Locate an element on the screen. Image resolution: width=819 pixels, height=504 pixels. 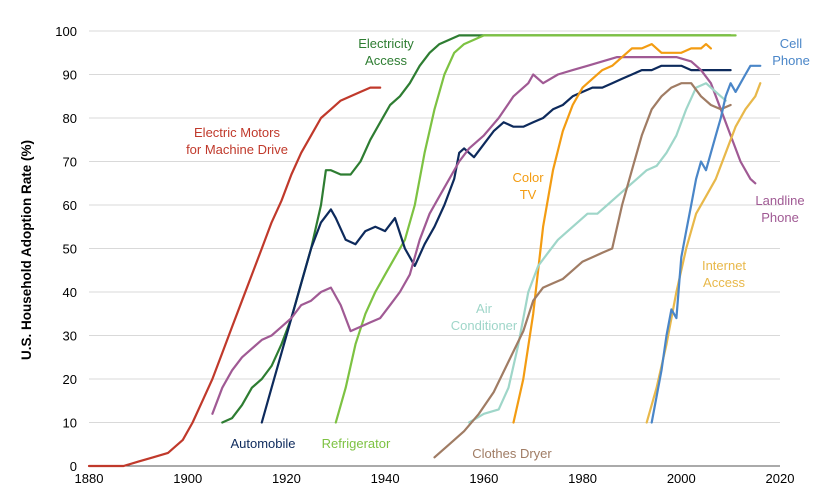
series-label-line: Color is located at coordinates (528, 177).